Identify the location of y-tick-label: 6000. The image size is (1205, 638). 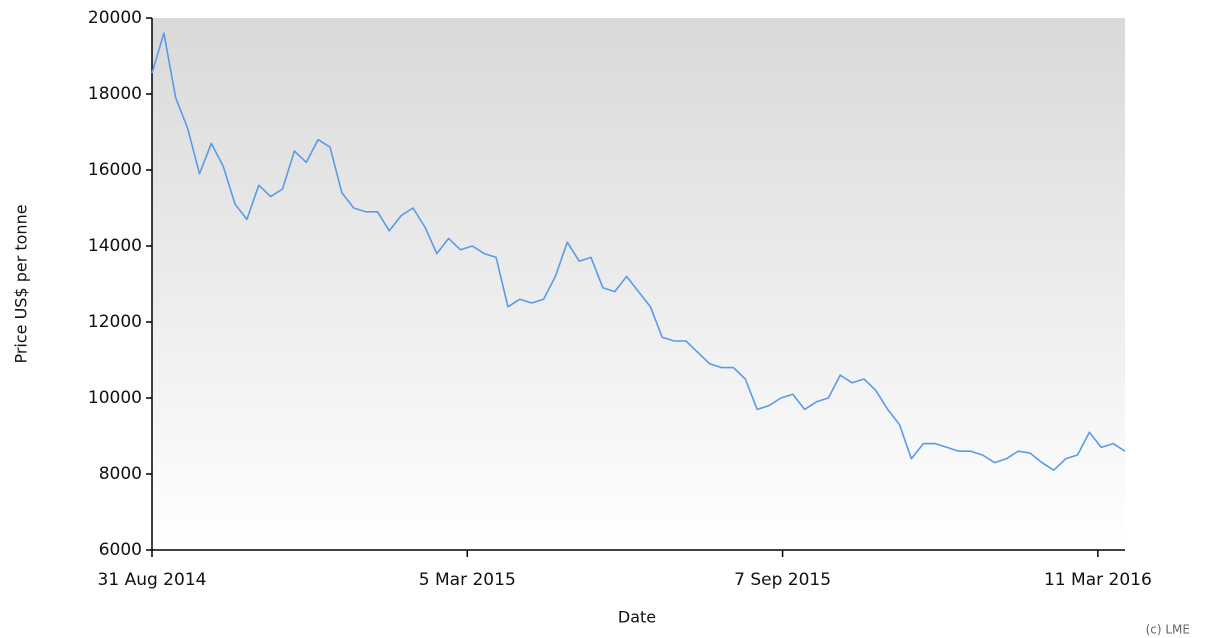
(120, 550).